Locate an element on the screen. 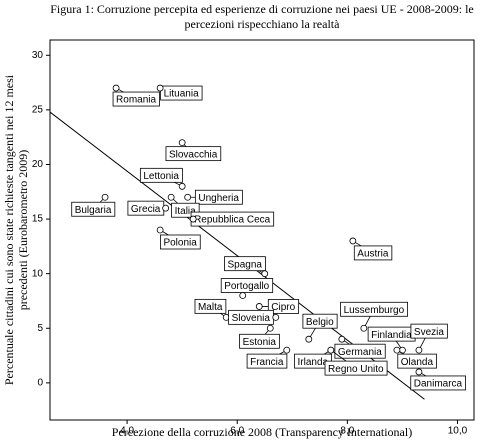  point-label: Lussemburgo is located at coordinates (374, 310).